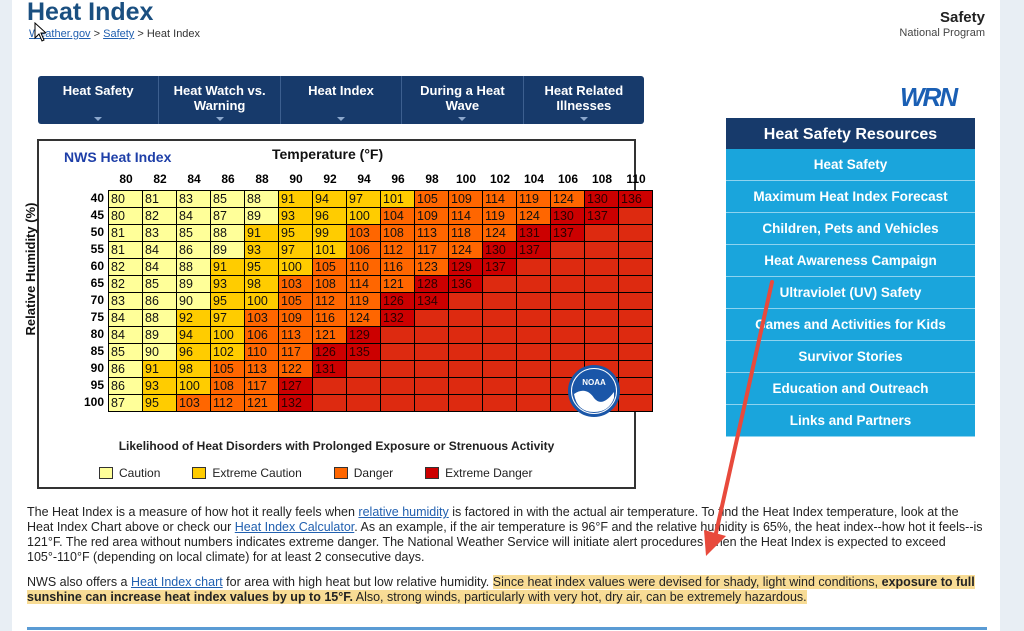 The height and width of the screenshot is (631, 1024). Describe the element at coordinates (850, 421) in the screenshot. I see `sidebar-item-links-partners: Links and Partners` at that location.